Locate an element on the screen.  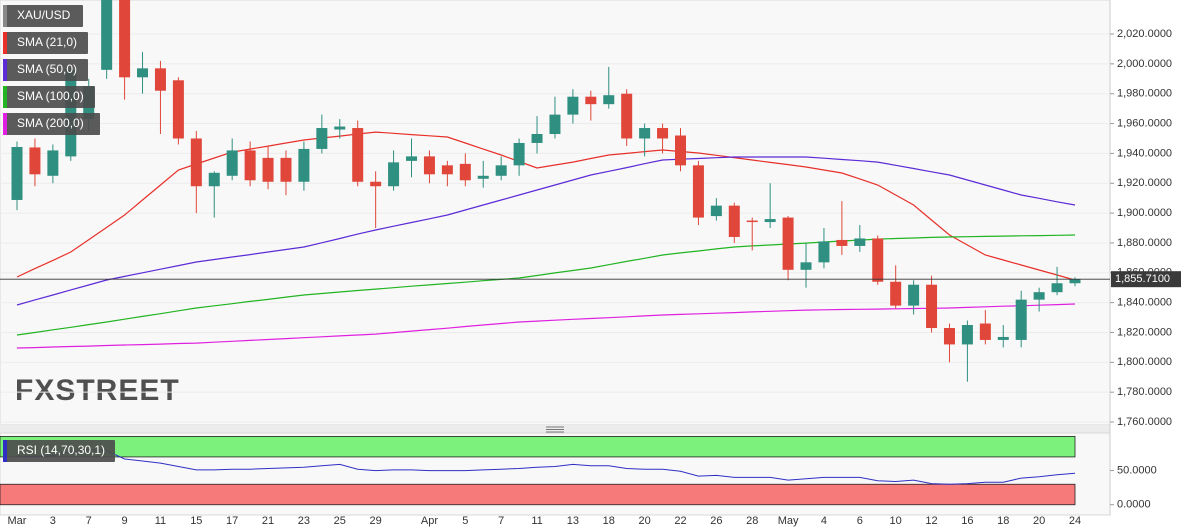
y-tick-label: 1,760.0000 is located at coordinates (1144, 422).